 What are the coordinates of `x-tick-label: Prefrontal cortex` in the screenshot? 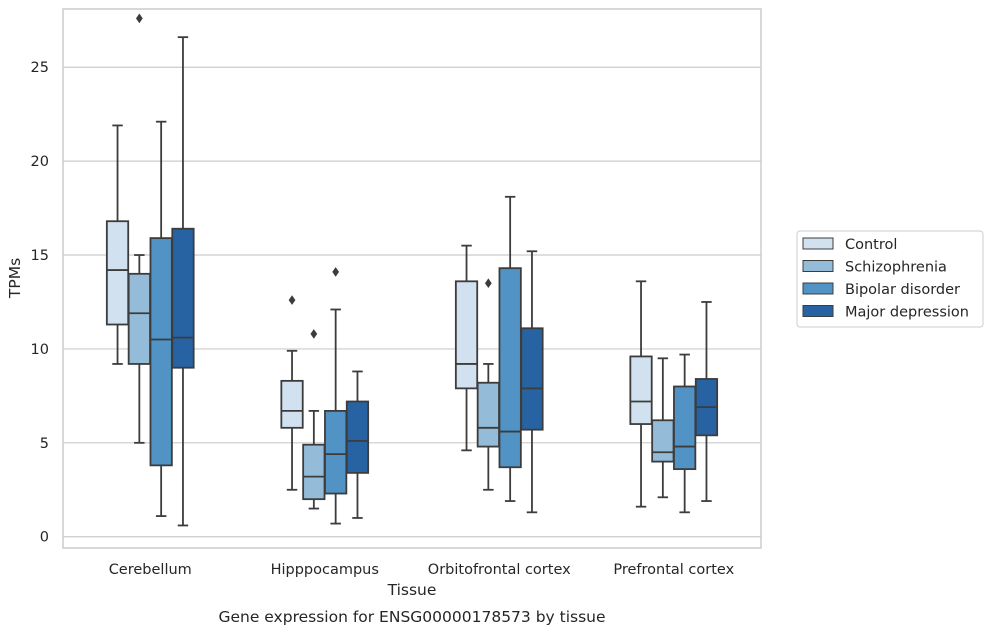 It's located at (673, 570).